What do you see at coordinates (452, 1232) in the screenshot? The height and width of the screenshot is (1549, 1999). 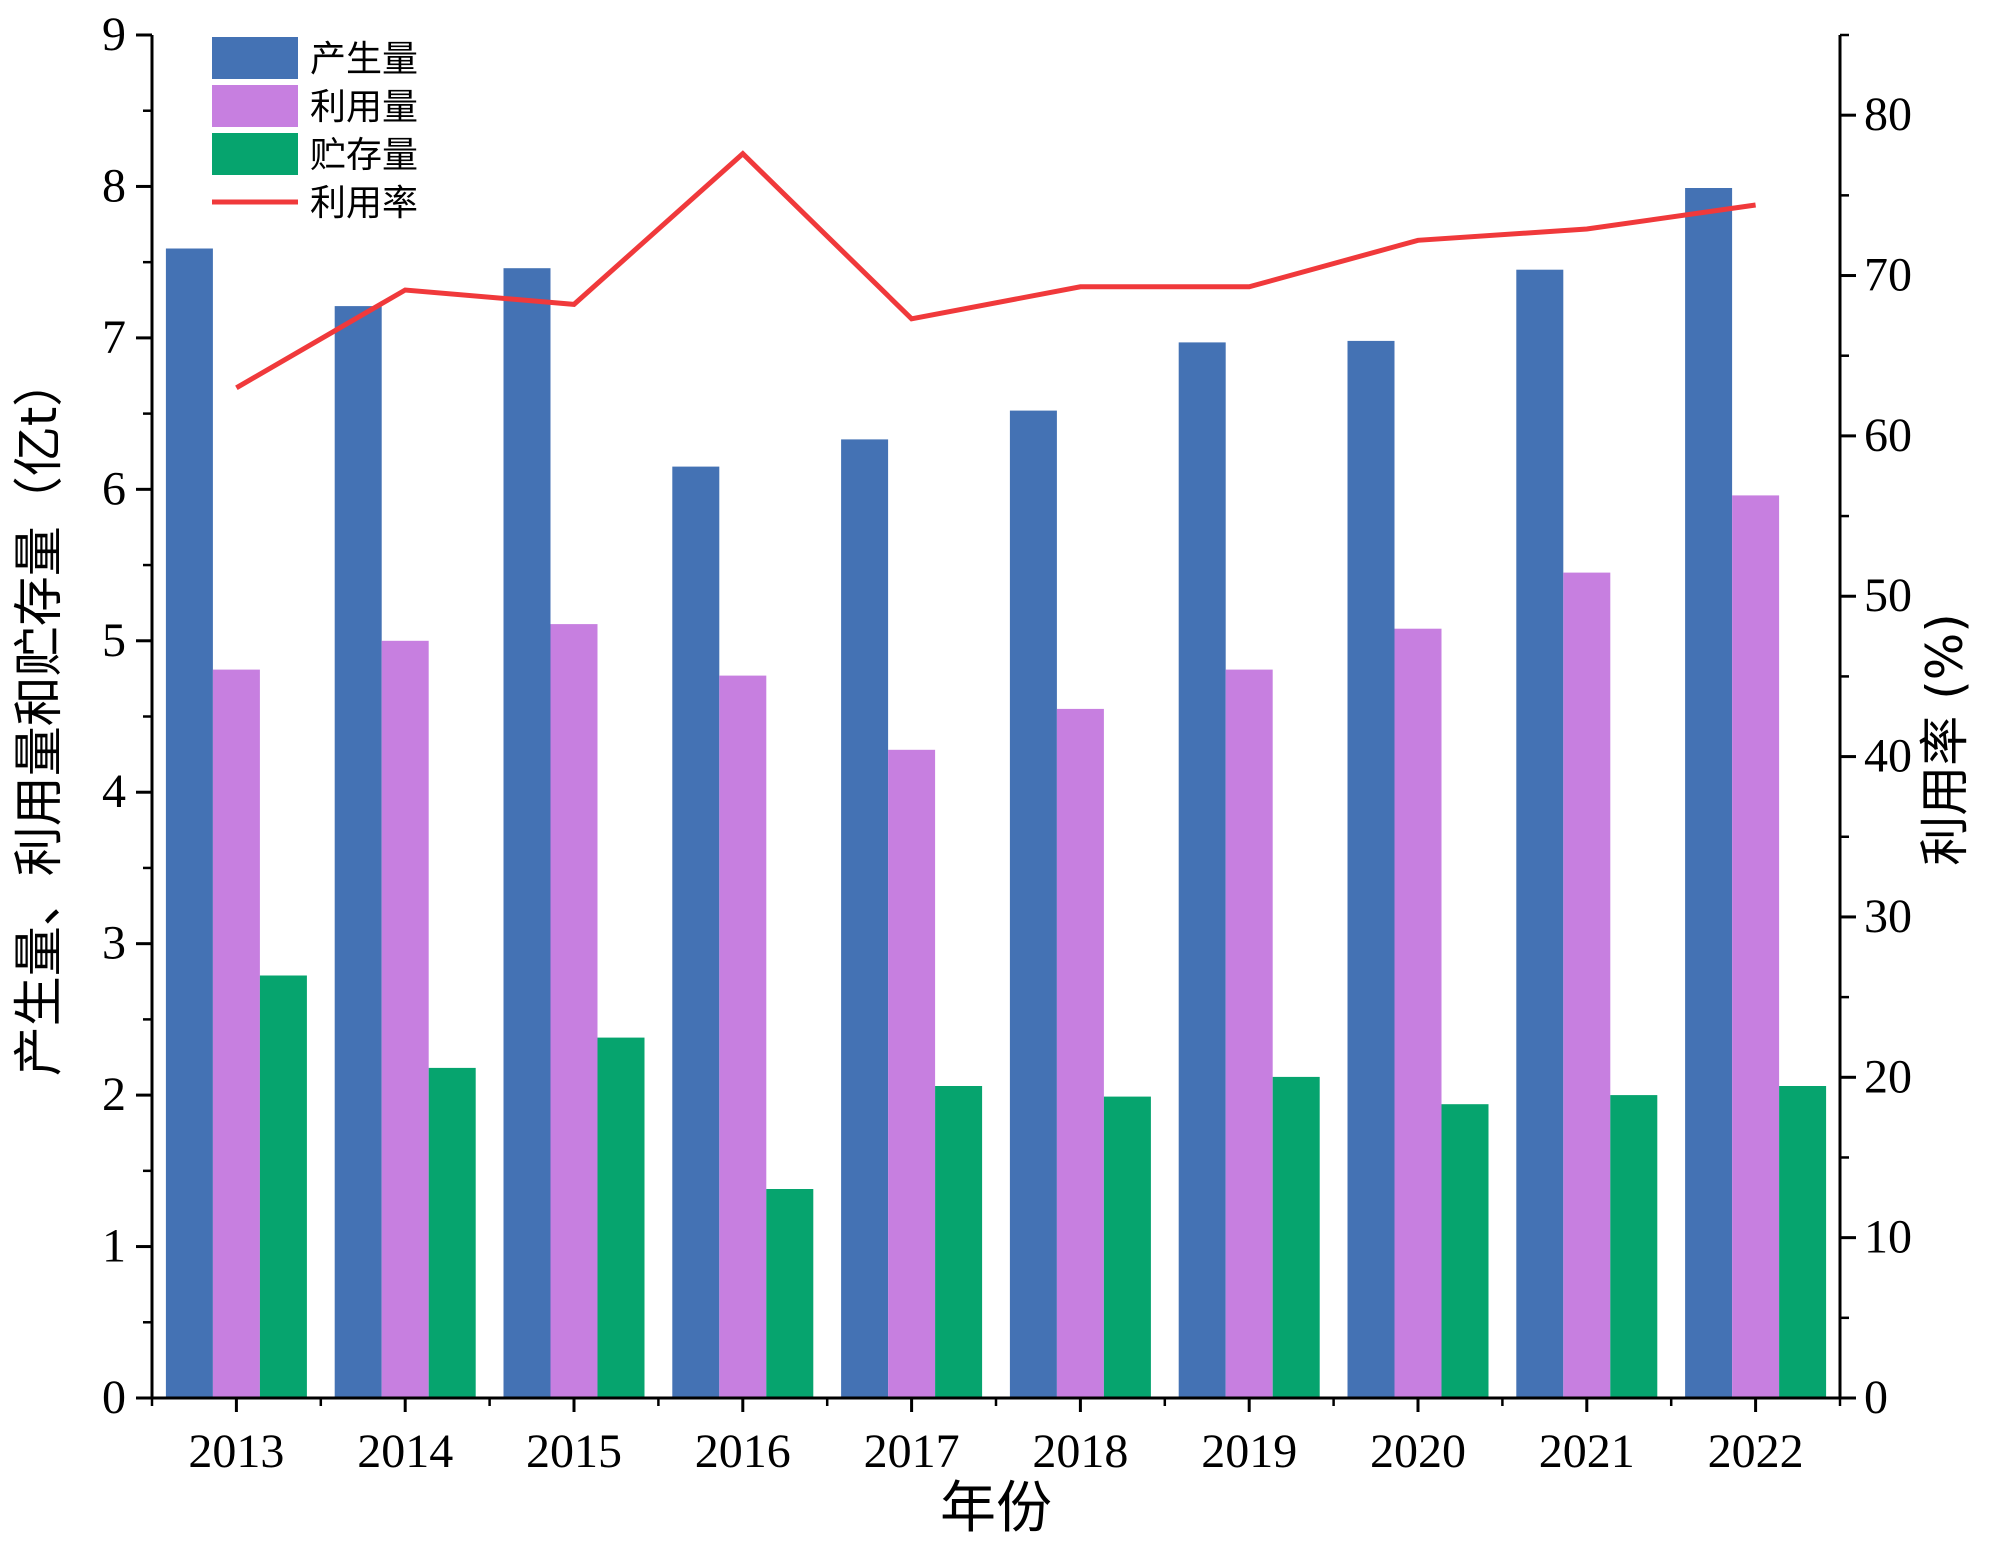 I see `bar-3-2014` at bounding box center [452, 1232].